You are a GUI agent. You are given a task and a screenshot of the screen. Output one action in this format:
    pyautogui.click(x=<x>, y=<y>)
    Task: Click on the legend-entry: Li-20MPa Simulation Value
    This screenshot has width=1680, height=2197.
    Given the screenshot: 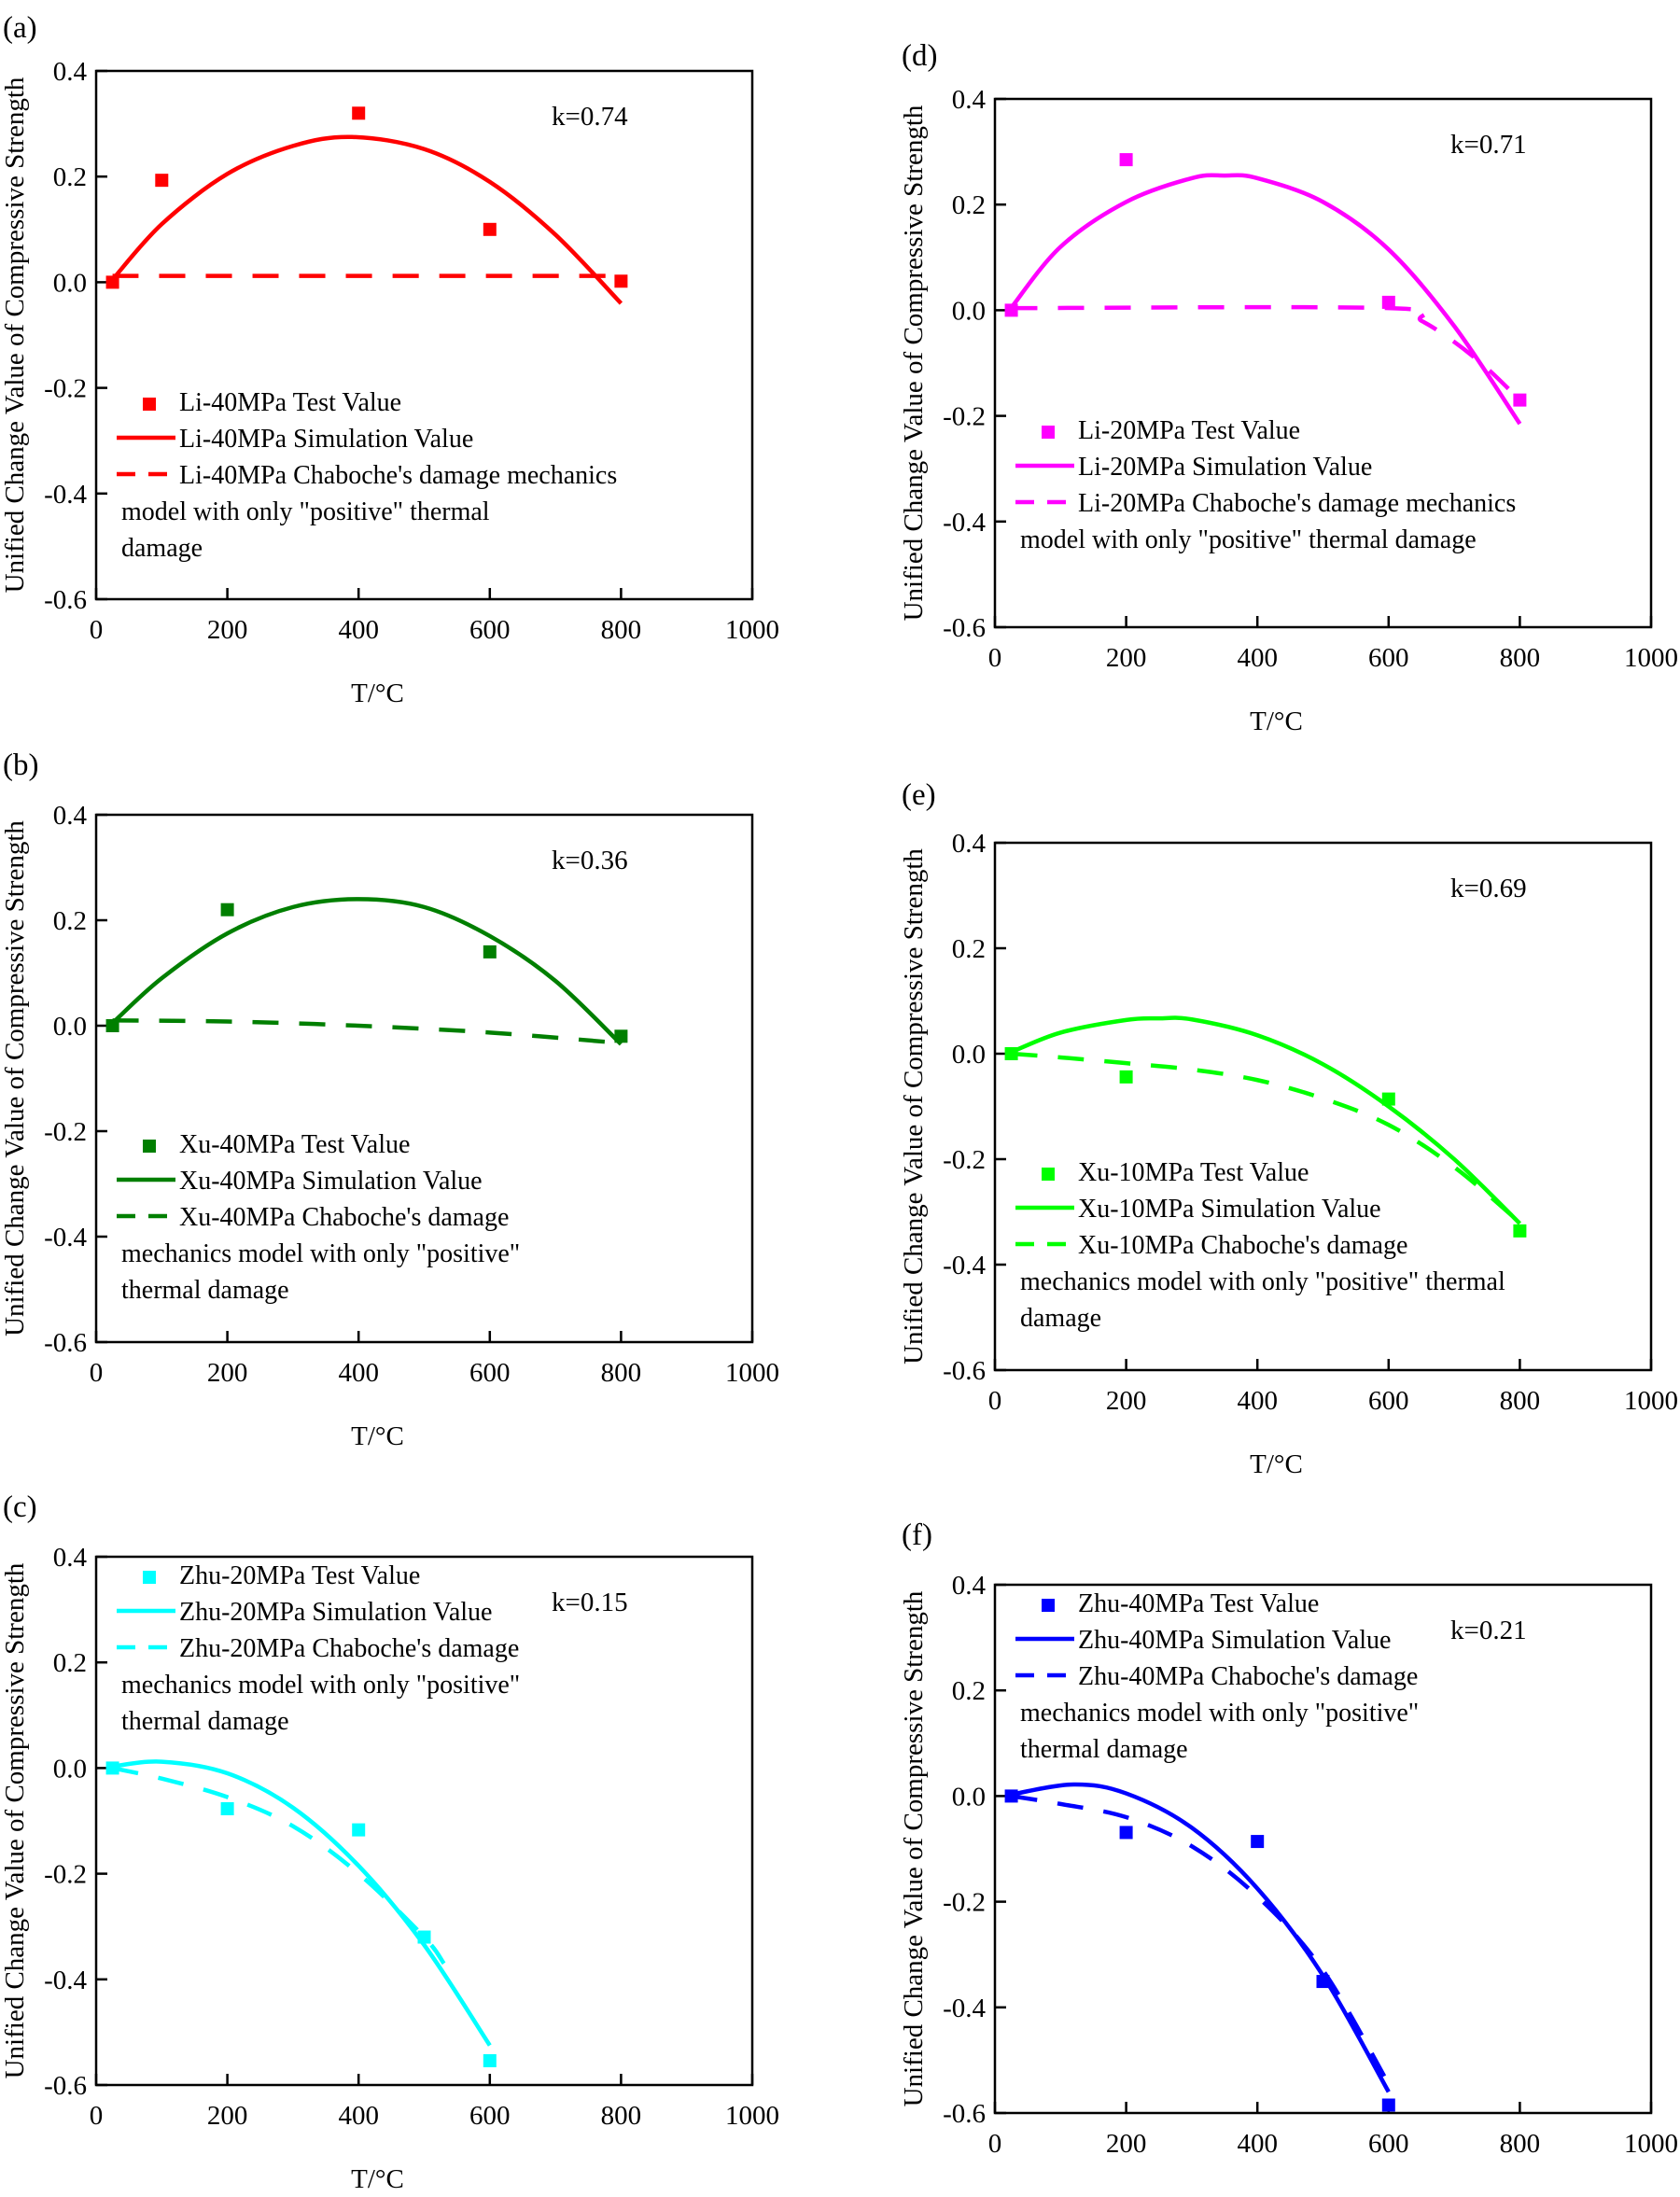 What is the action you would take?
    pyautogui.click(x=1225, y=467)
    